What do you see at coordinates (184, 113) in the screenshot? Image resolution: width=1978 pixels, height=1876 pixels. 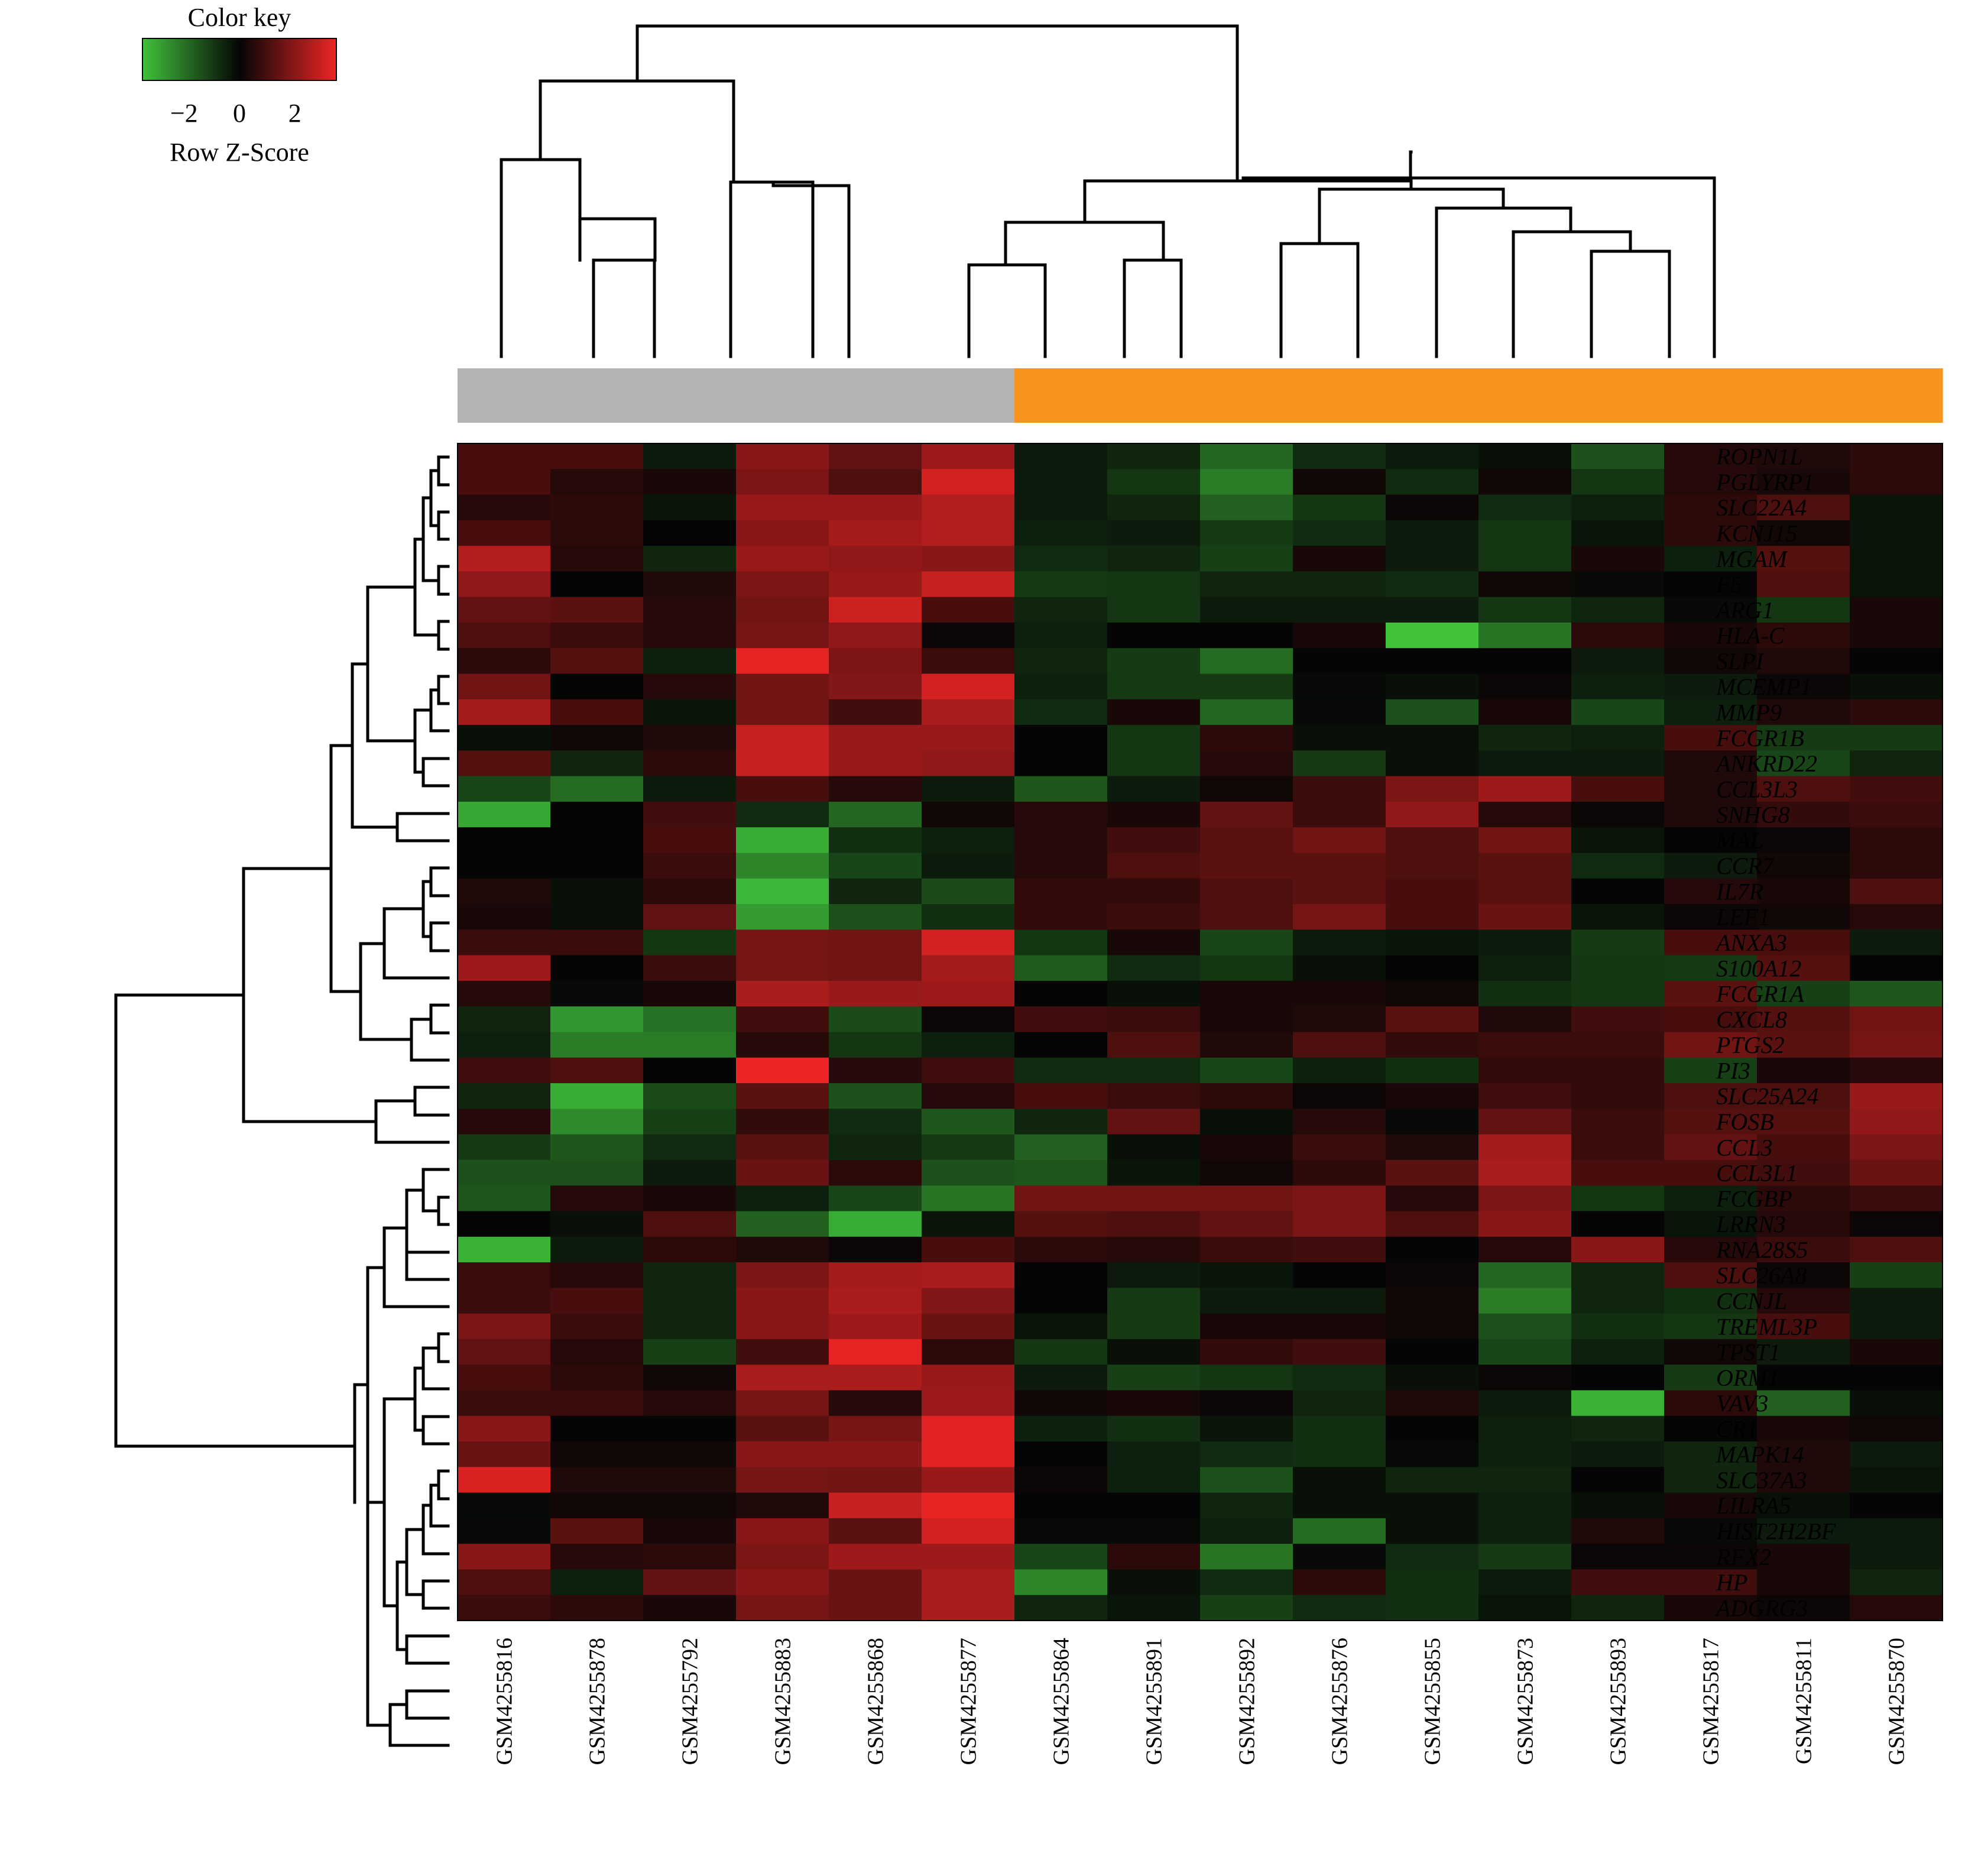 I see `color-key-tick-label: −2` at bounding box center [184, 113].